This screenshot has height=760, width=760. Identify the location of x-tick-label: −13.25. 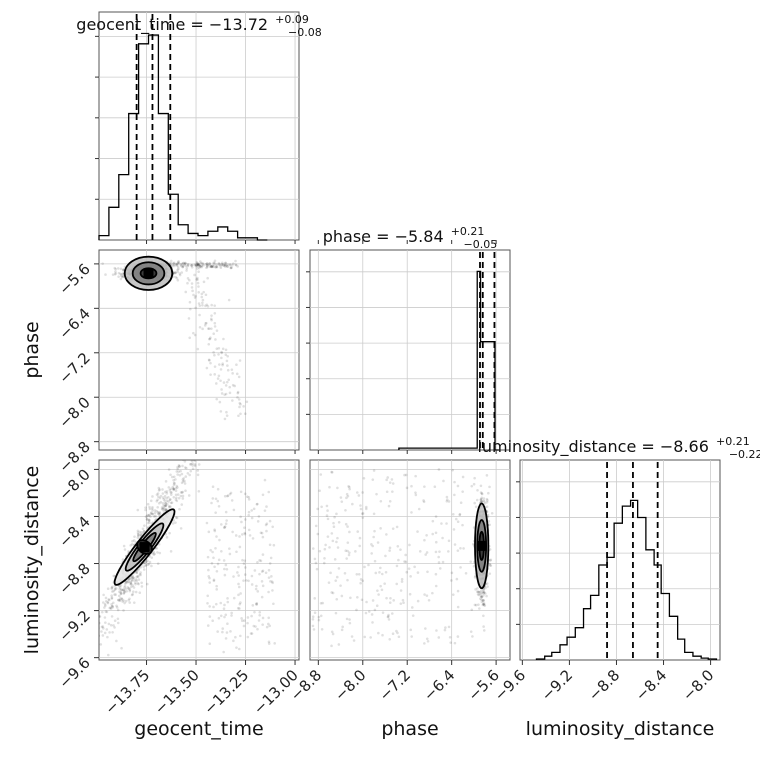
(226, 692).